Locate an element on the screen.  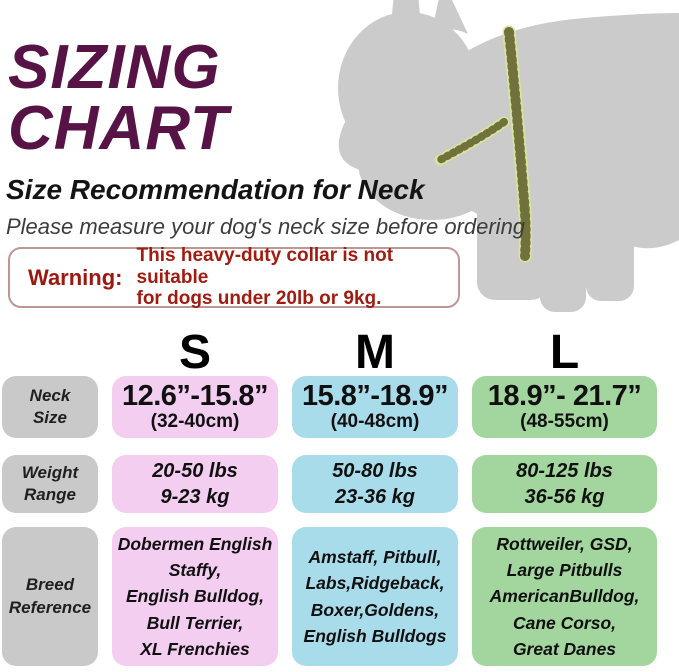
neck-size-cell-s: 12.6”-15.8” (32-40cm) is located at coordinates (195, 407).